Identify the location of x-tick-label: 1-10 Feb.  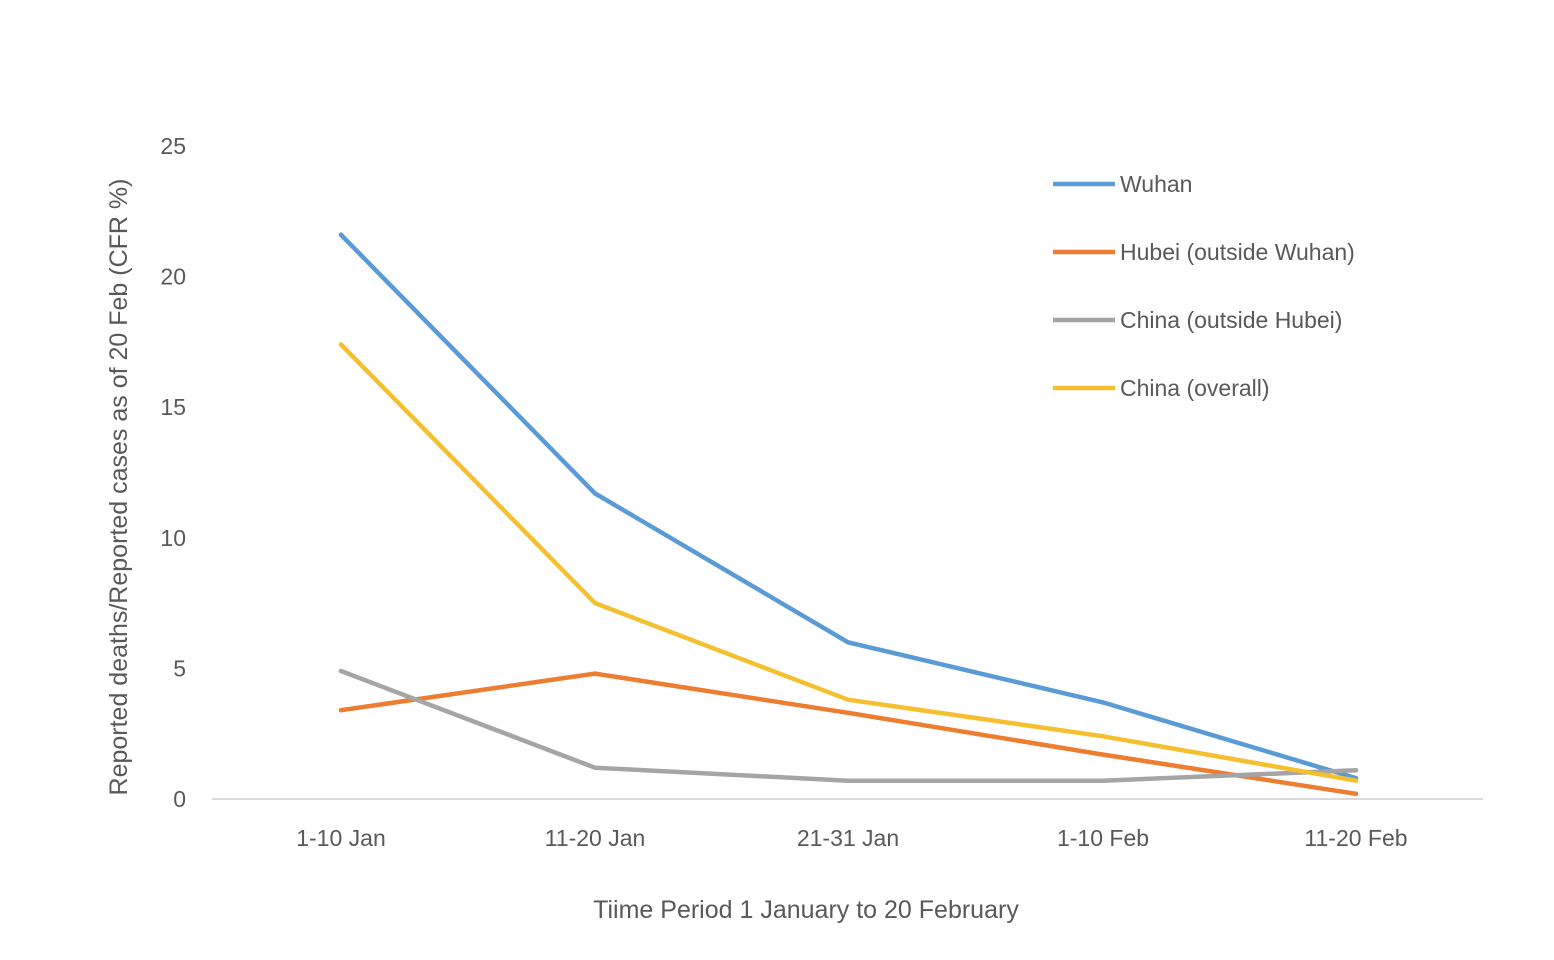
(1103, 838).